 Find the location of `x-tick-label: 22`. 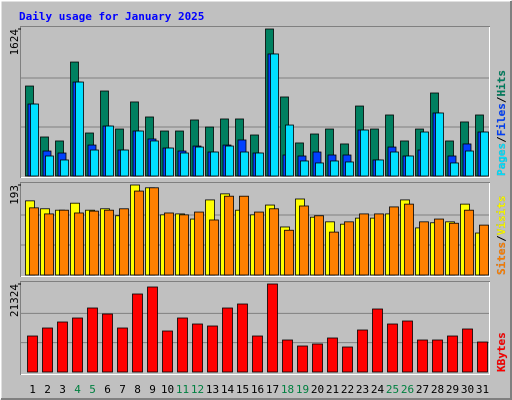

x-tick-label: 22 is located at coordinates (347, 389).